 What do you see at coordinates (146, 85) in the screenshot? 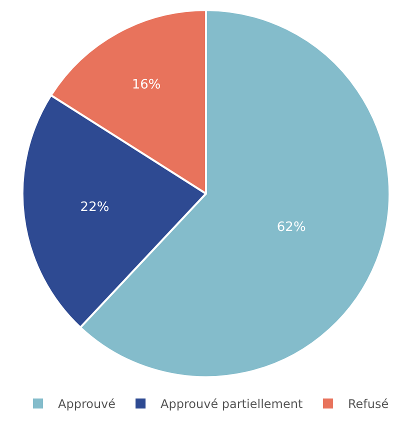
I see `data-label: 16%` at bounding box center [146, 85].